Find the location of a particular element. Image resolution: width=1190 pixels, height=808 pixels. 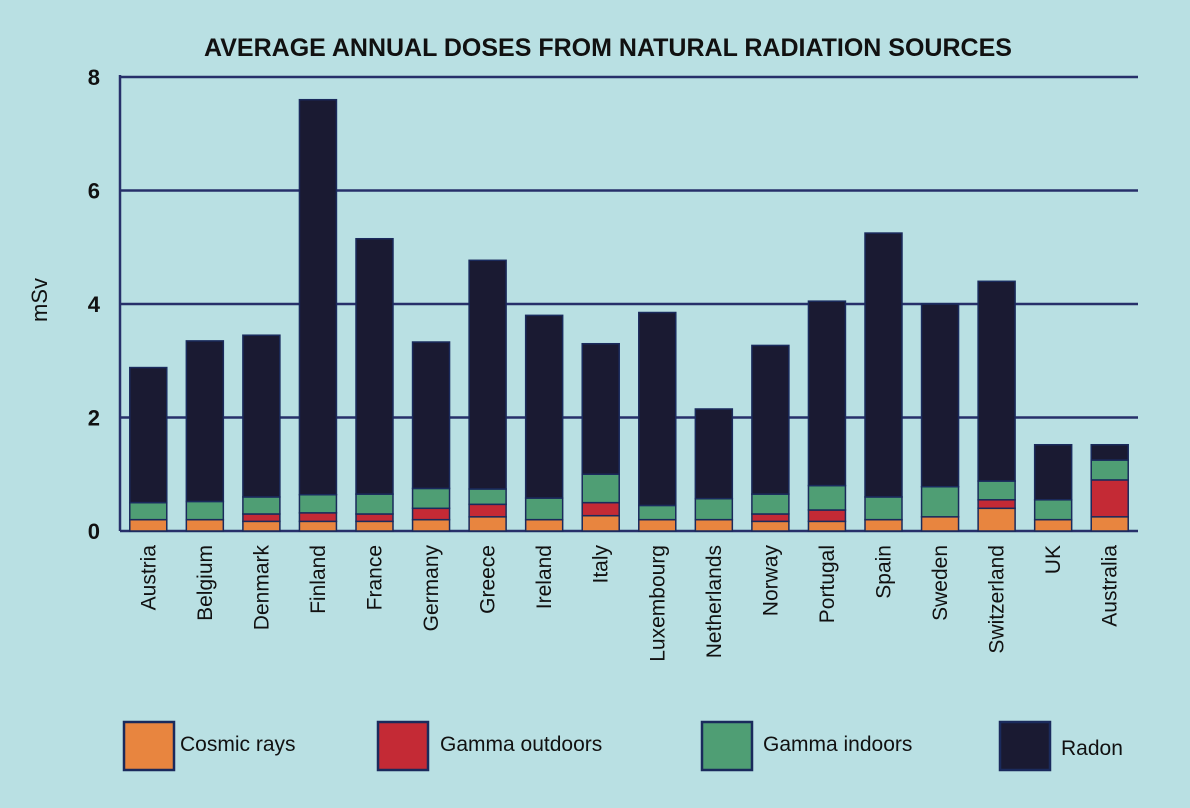

category-label: Austria is located at coordinates (148, 578).